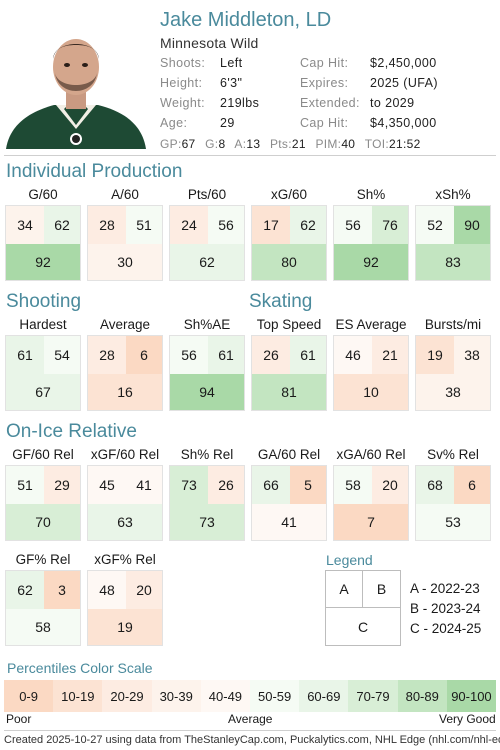 The width and height of the screenshot is (500, 750). I want to click on metric-label: Sh% Rel, so click(207, 454).